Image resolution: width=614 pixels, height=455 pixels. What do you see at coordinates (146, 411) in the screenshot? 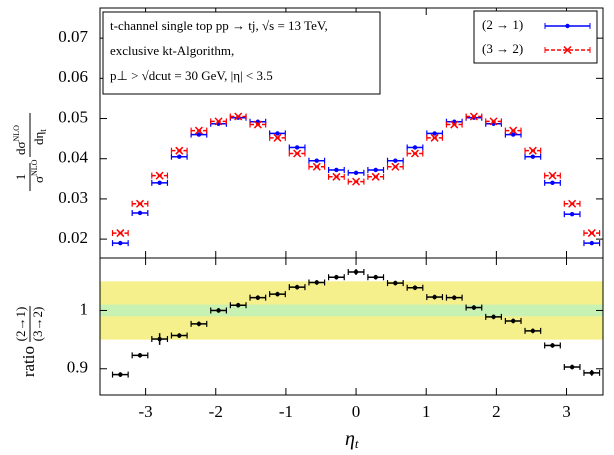
I see `x-tick-label: -3` at bounding box center [146, 411].